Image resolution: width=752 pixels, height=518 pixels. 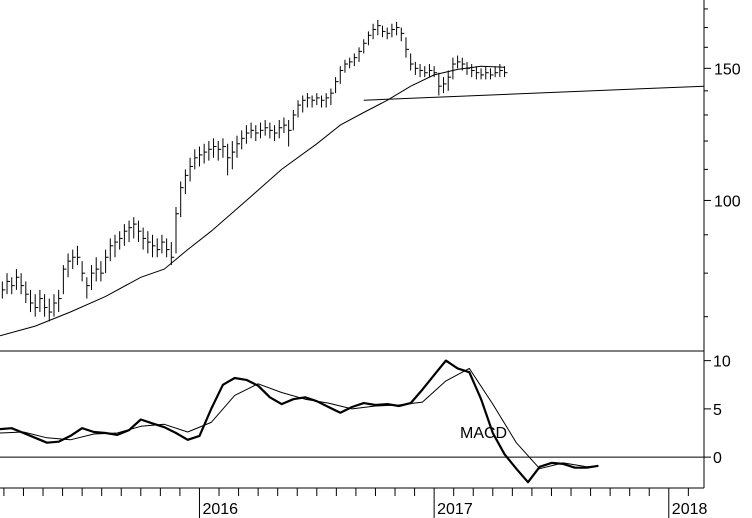 I want to click on price-tick-label: 100, so click(x=727, y=201).